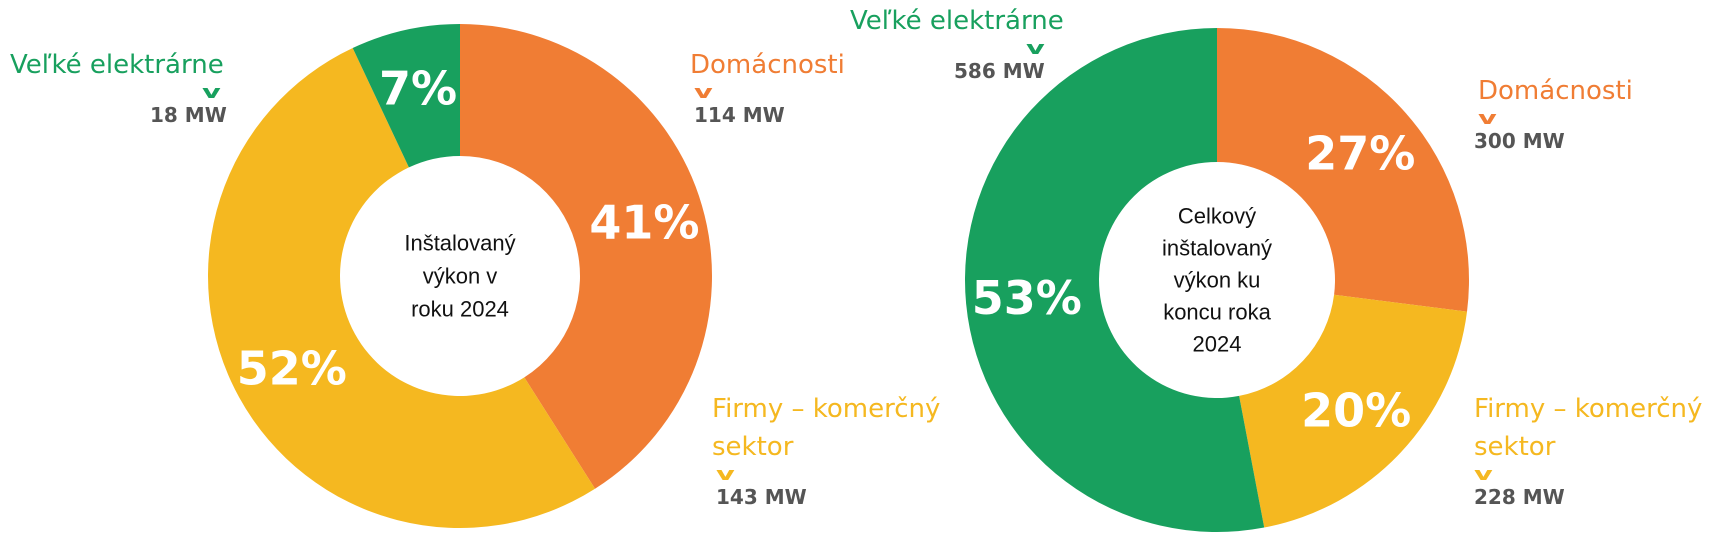 Image resolution: width=1714 pixels, height=559 pixels. I want to click on legend-value: 114 MW, so click(739, 115).